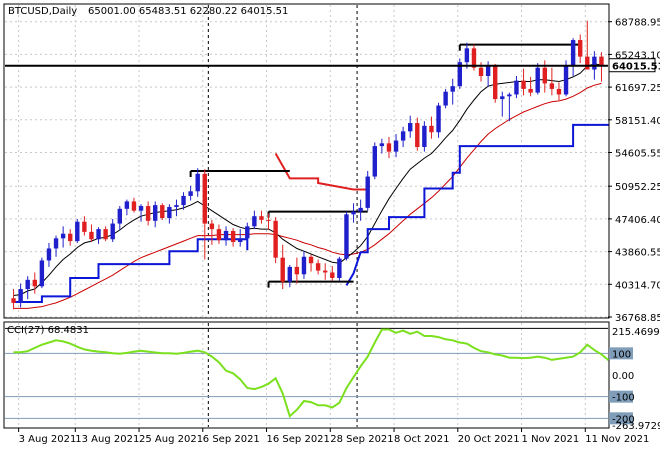 Image resolution: width=660 pixels, height=450 pixels. What do you see at coordinates (637, 88) in the screenshot?
I see `price-tick-label: 61697.25` at bounding box center [637, 88].